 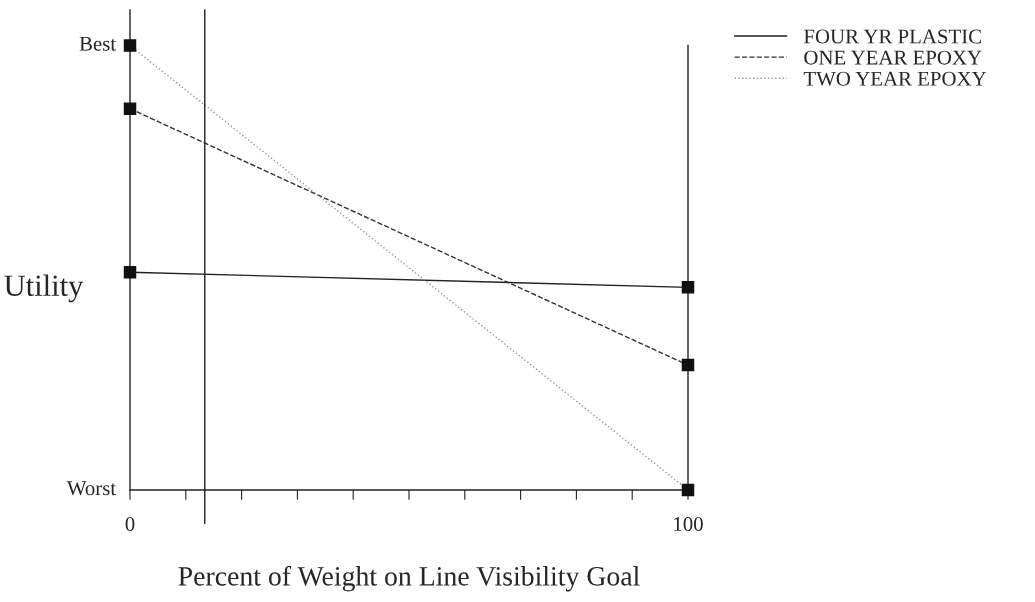 What do you see at coordinates (409, 578) in the screenshot?
I see `x-axis-title: Percent of Weight on Line Visibility Goal` at bounding box center [409, 578].